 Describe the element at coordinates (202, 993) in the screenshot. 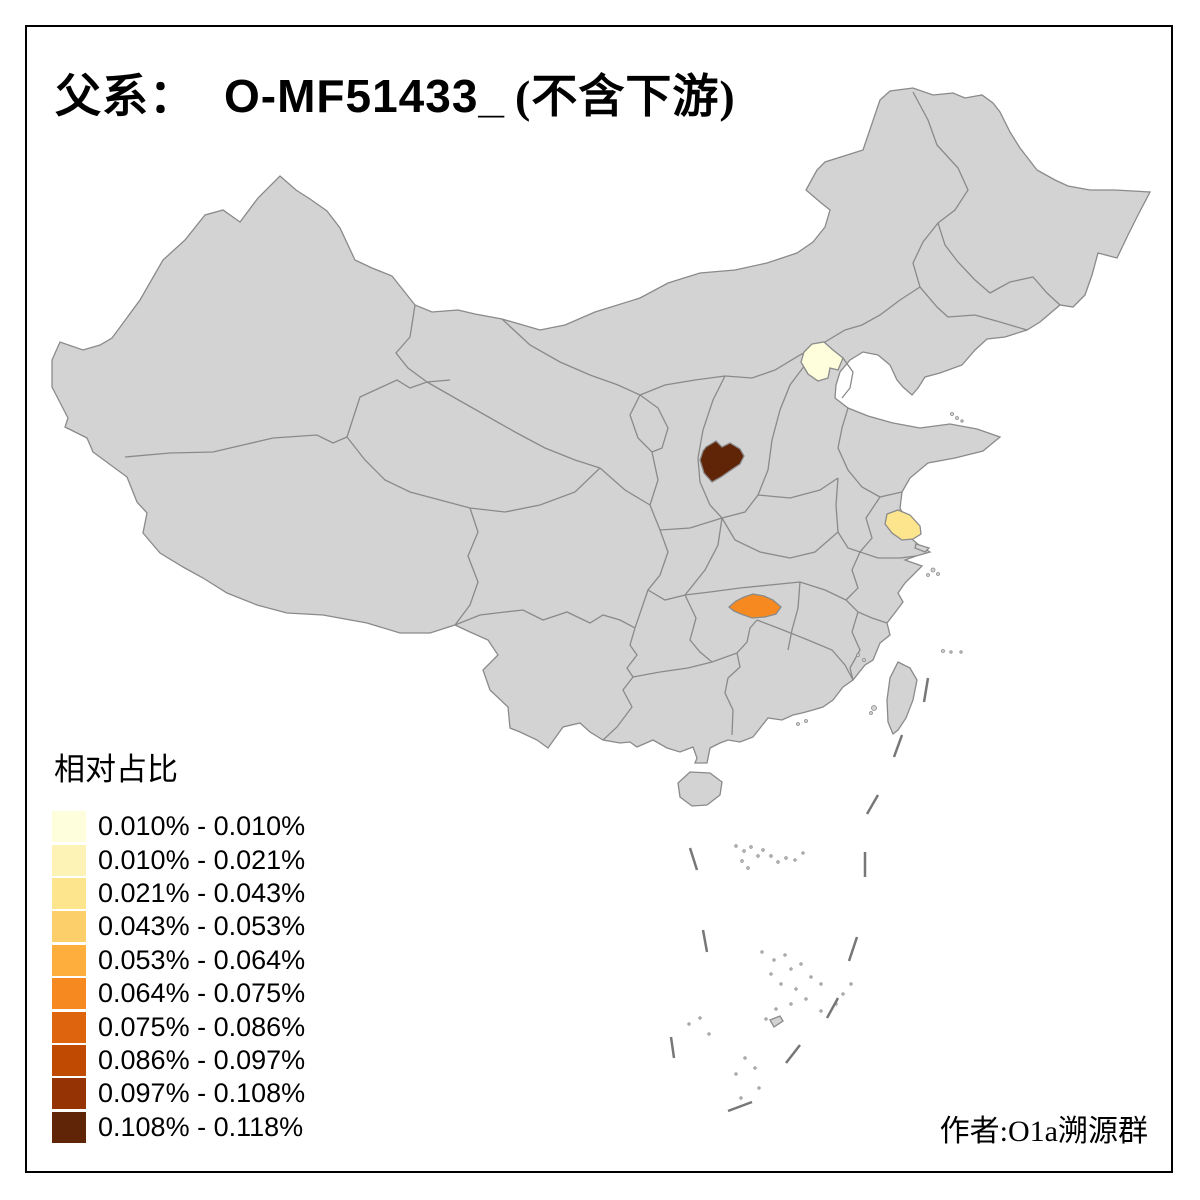

I see `legend-label: 0.064% - 0.075%` at that location.